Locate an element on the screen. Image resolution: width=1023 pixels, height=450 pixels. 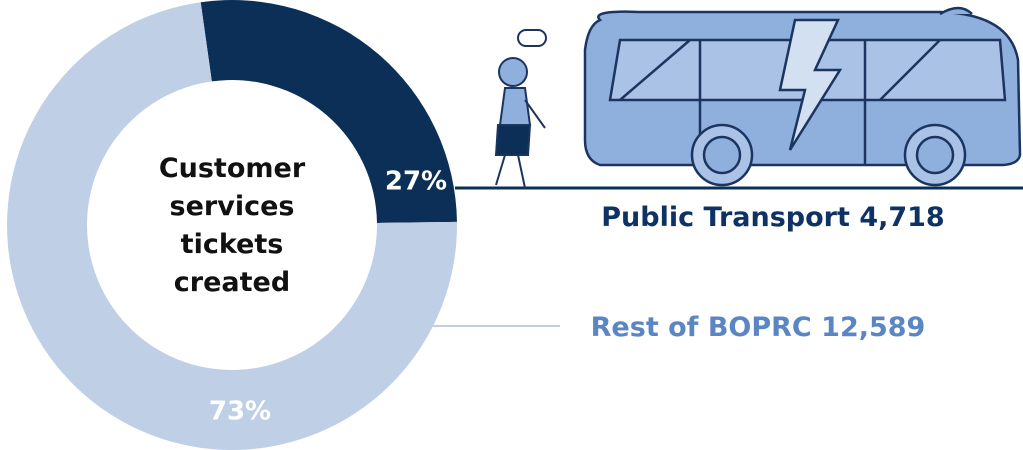
category-name: Rest of BOPRC is located at coordinates (701, 327).